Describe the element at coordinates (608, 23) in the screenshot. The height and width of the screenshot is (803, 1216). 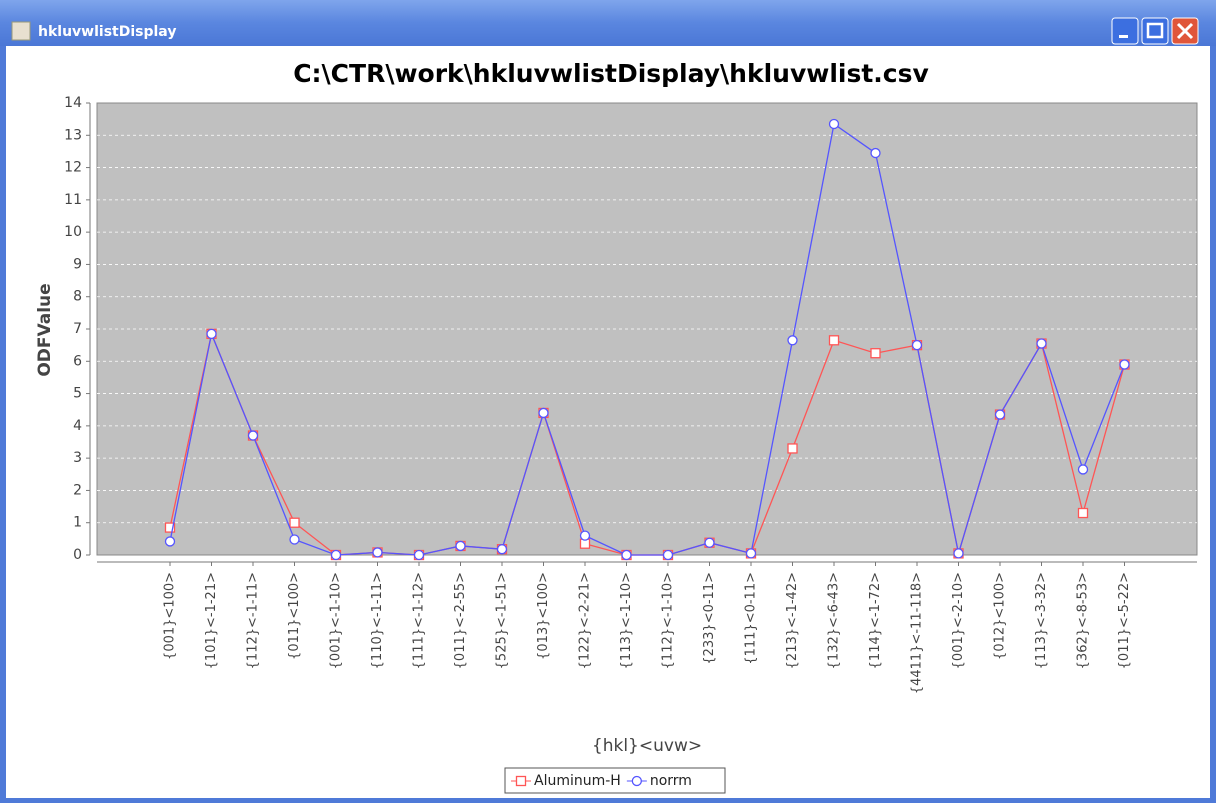
I see `title-bar` at that location.